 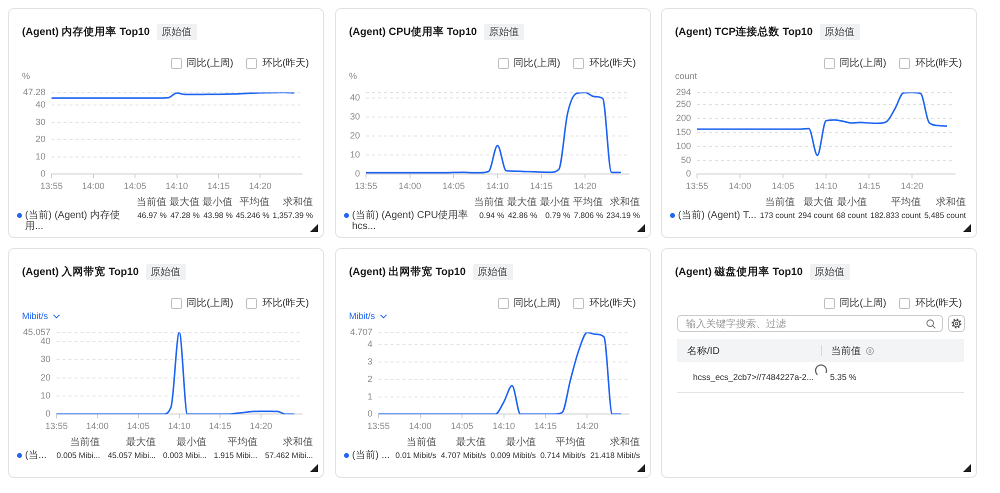 What do you see at coordinates (41, 121) in the screenshot?
I see `y-tick-label: 30` at bounding box center [41, 121].